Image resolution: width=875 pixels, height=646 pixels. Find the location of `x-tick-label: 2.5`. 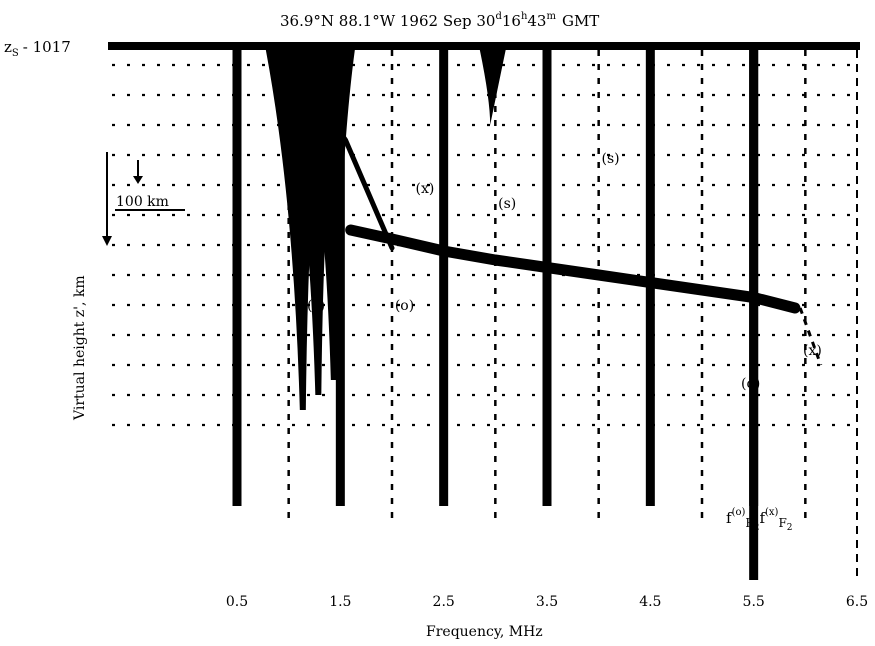

x-tick-label: 2.5 is located at coordinates (444, 602).